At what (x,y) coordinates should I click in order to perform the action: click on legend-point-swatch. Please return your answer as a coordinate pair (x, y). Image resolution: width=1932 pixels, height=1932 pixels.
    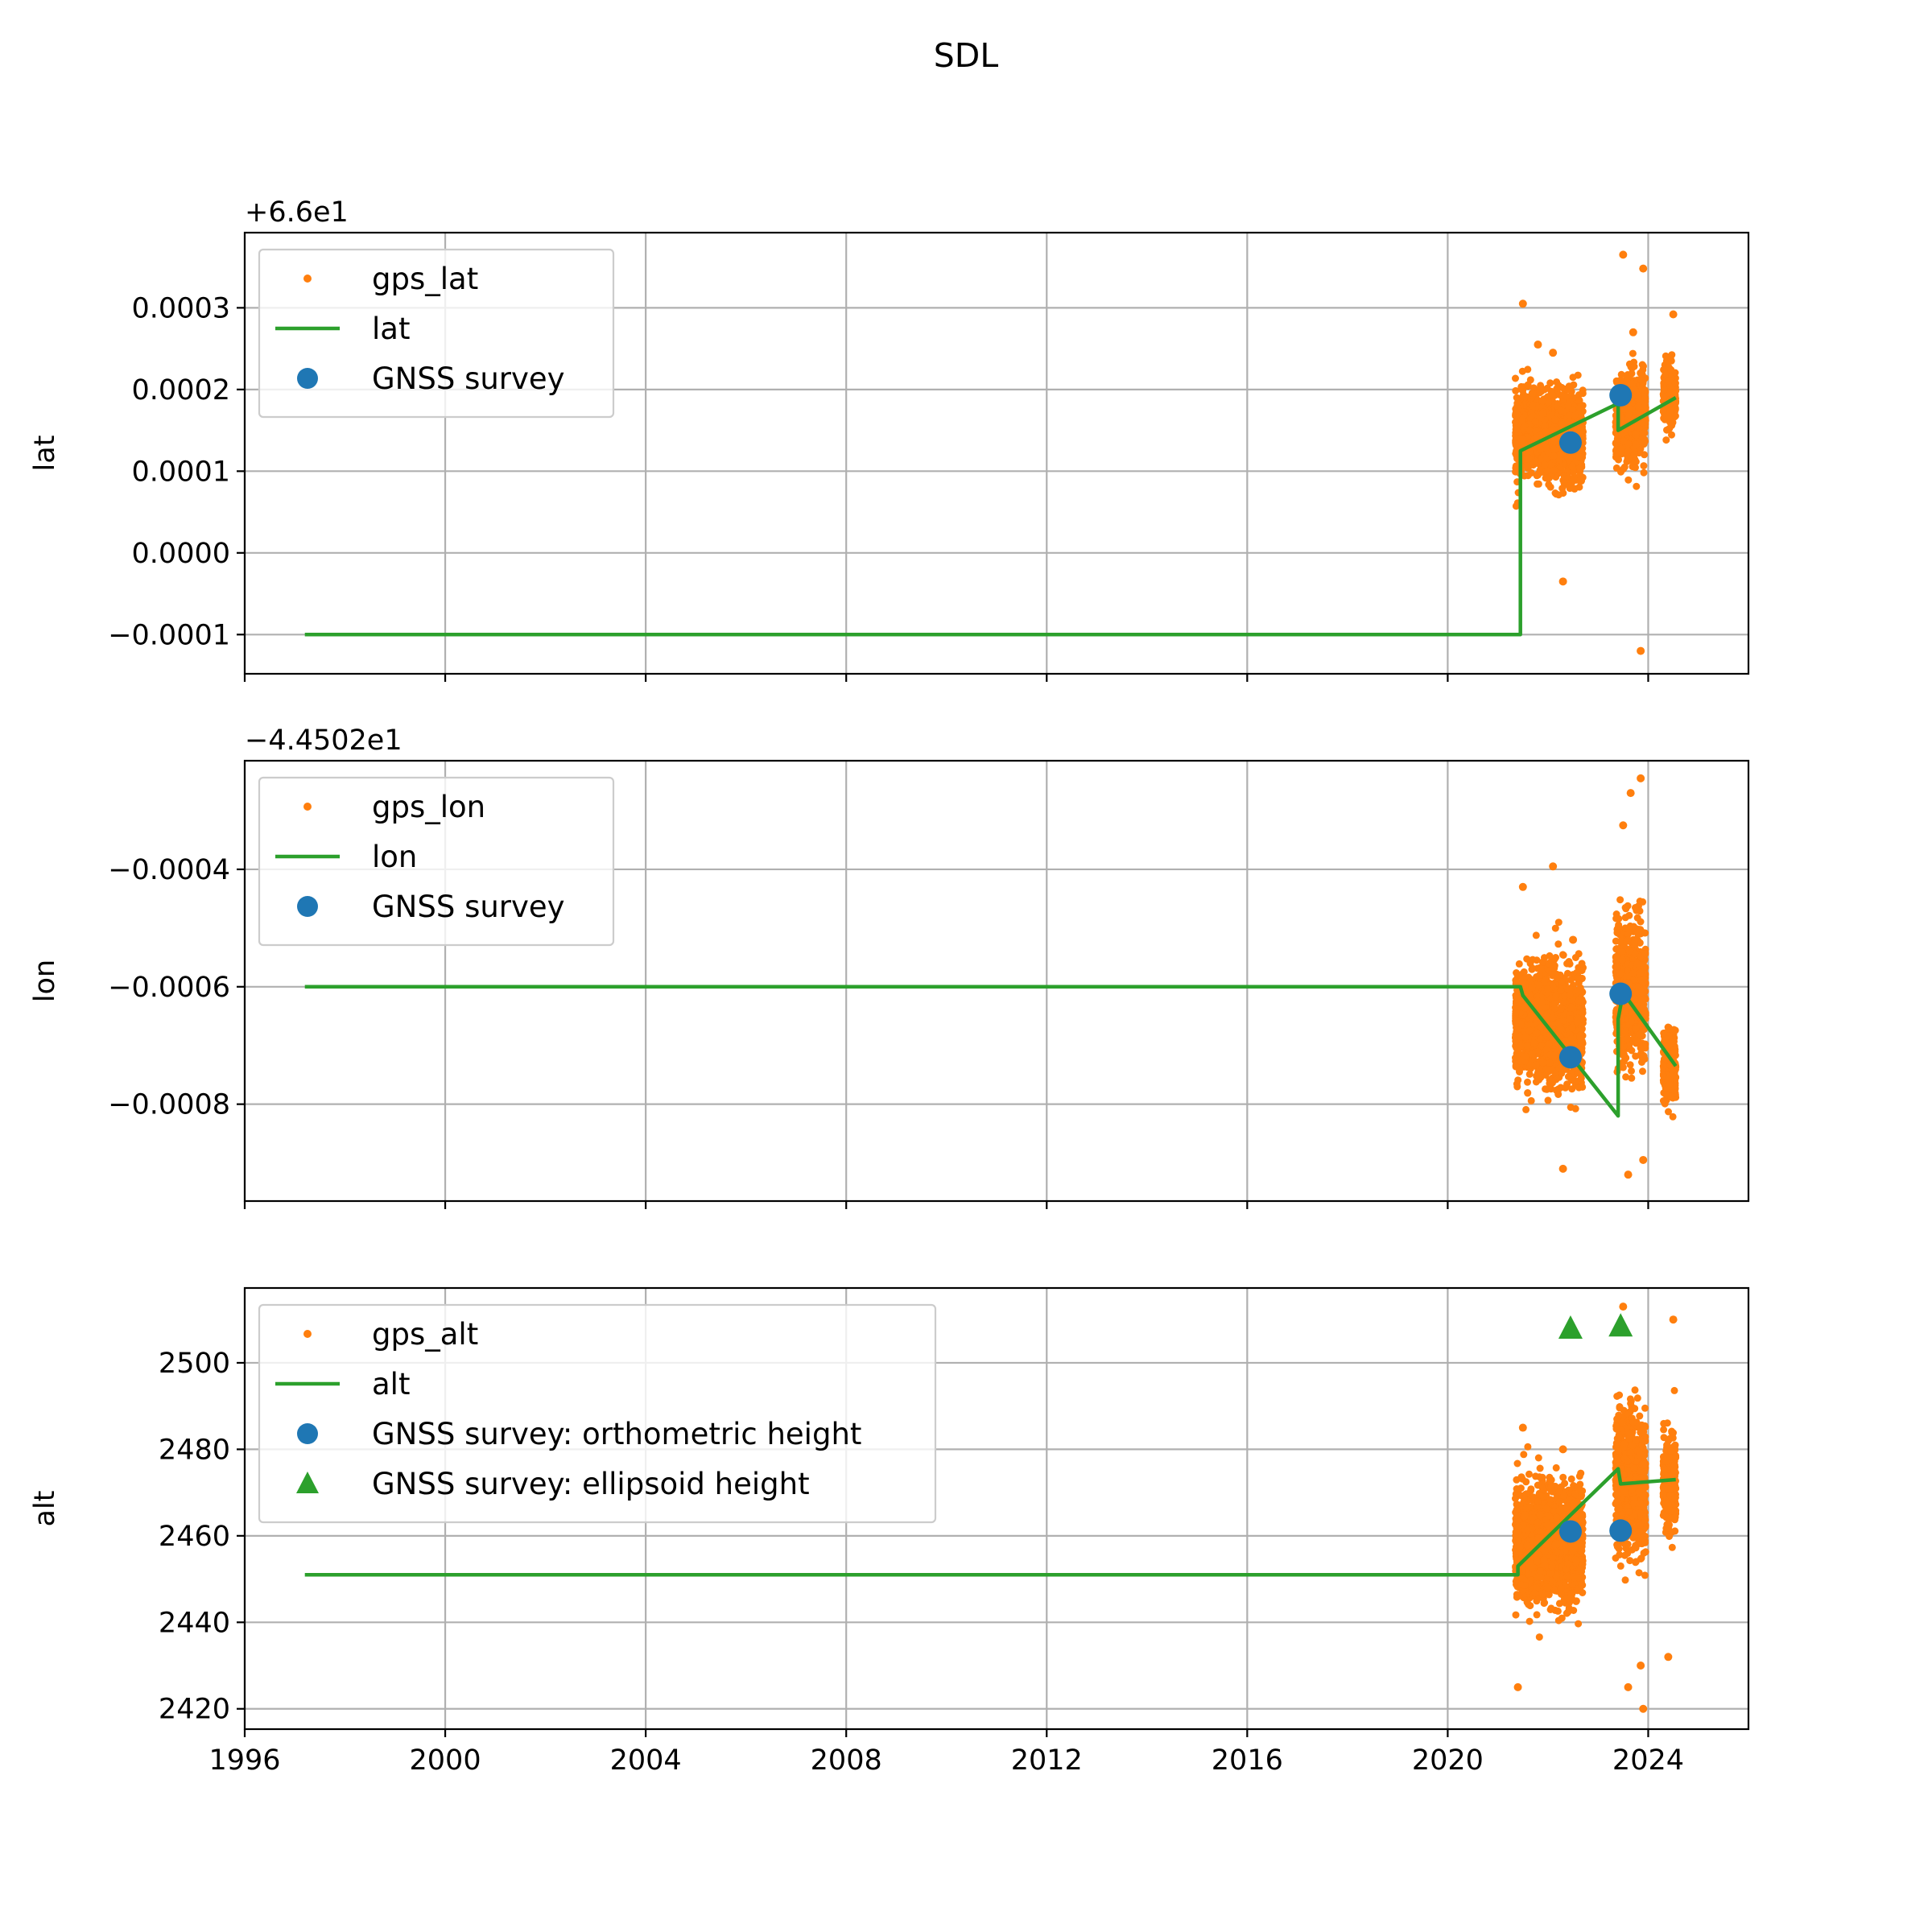
    Looking at the image, I should click on (307, 279).